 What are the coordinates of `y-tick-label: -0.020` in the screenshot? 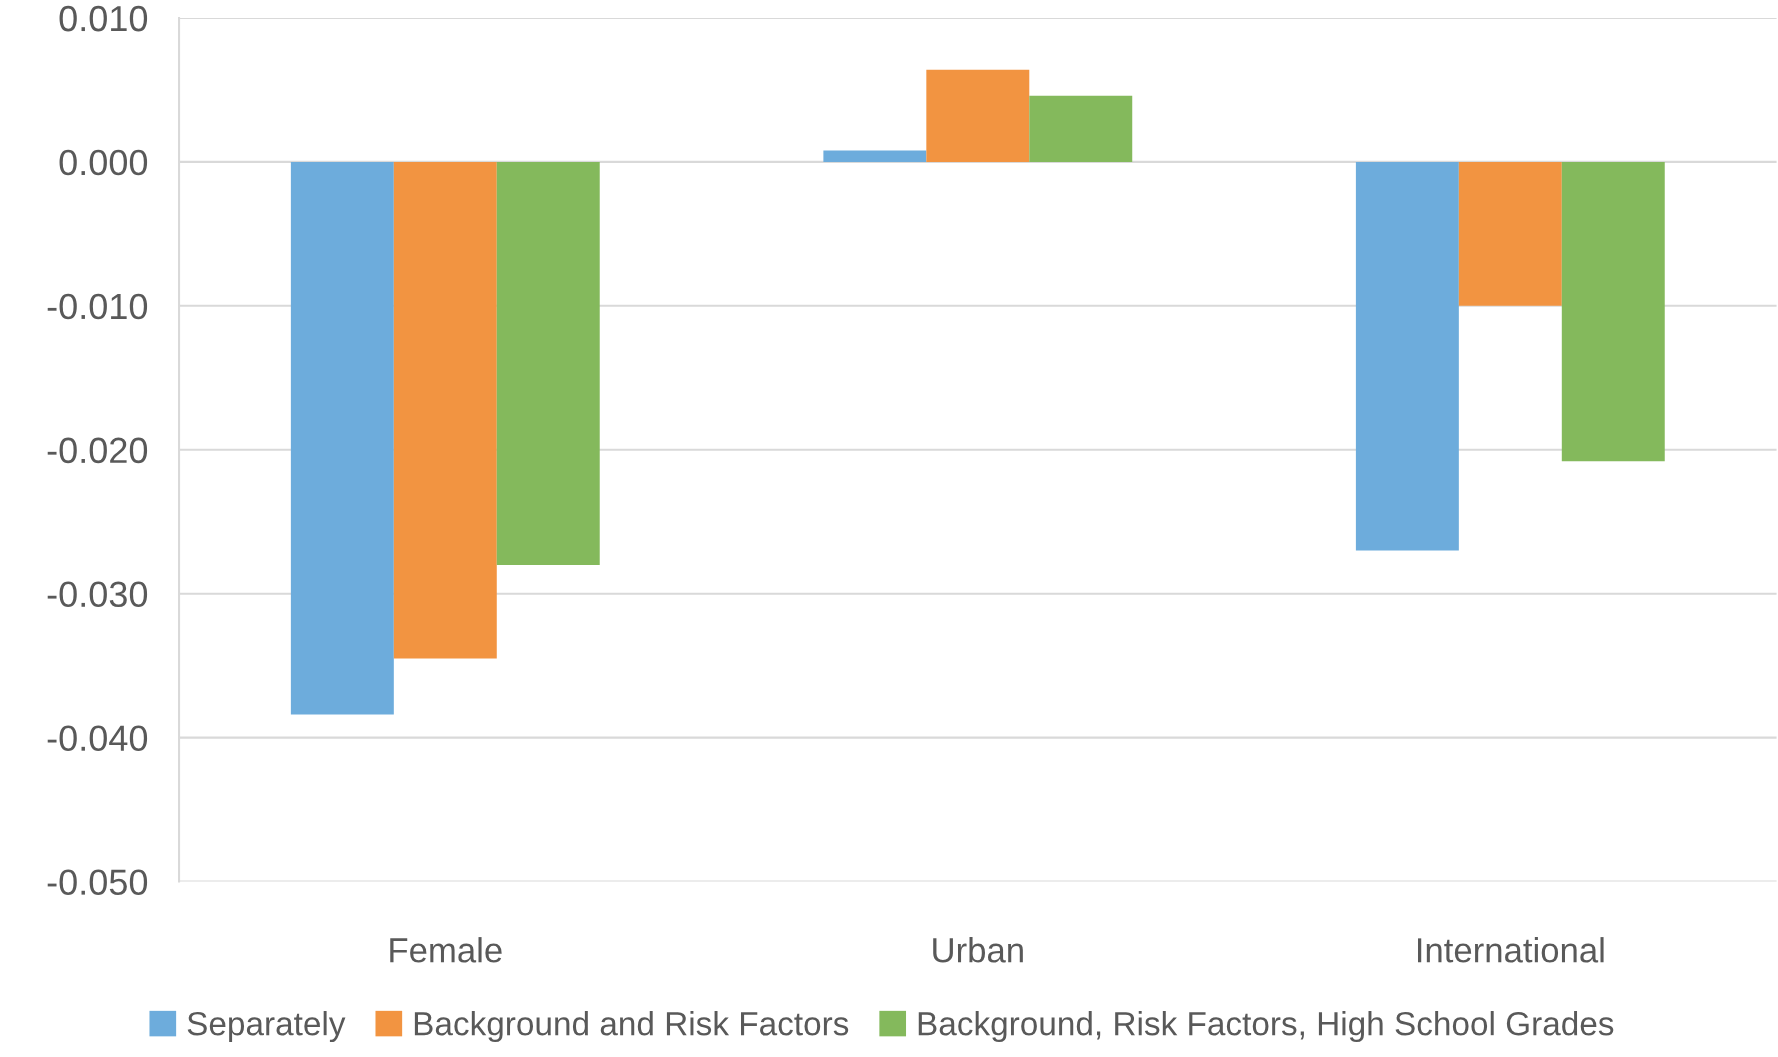 It's located at (97, 450).